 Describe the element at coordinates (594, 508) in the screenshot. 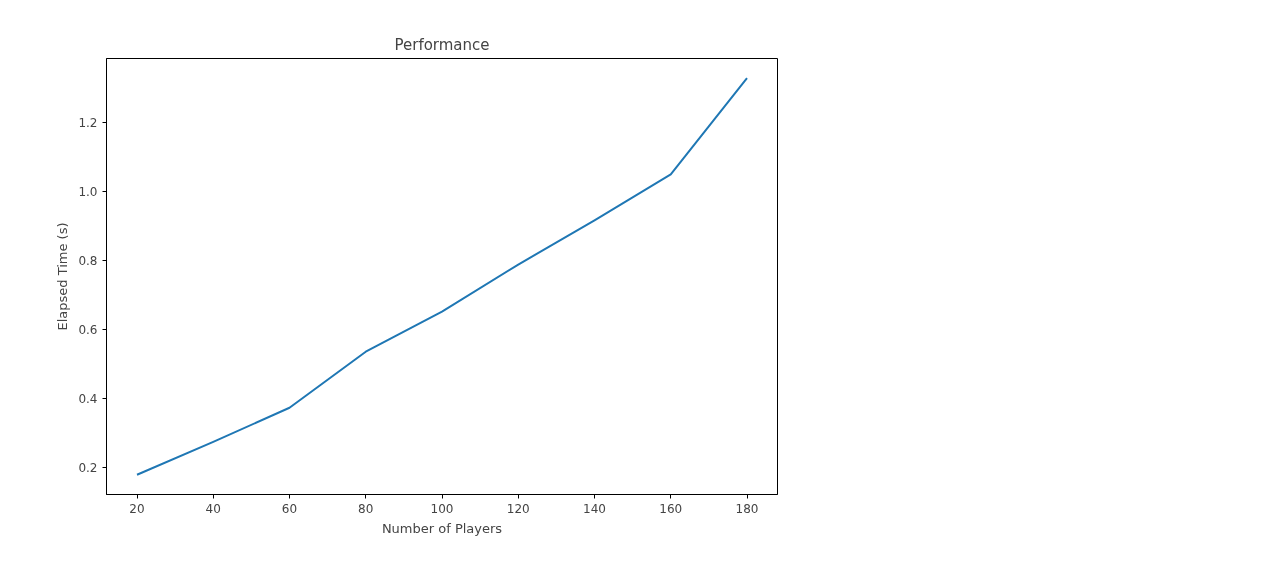

I see `x-tick-label: 140` at that location.